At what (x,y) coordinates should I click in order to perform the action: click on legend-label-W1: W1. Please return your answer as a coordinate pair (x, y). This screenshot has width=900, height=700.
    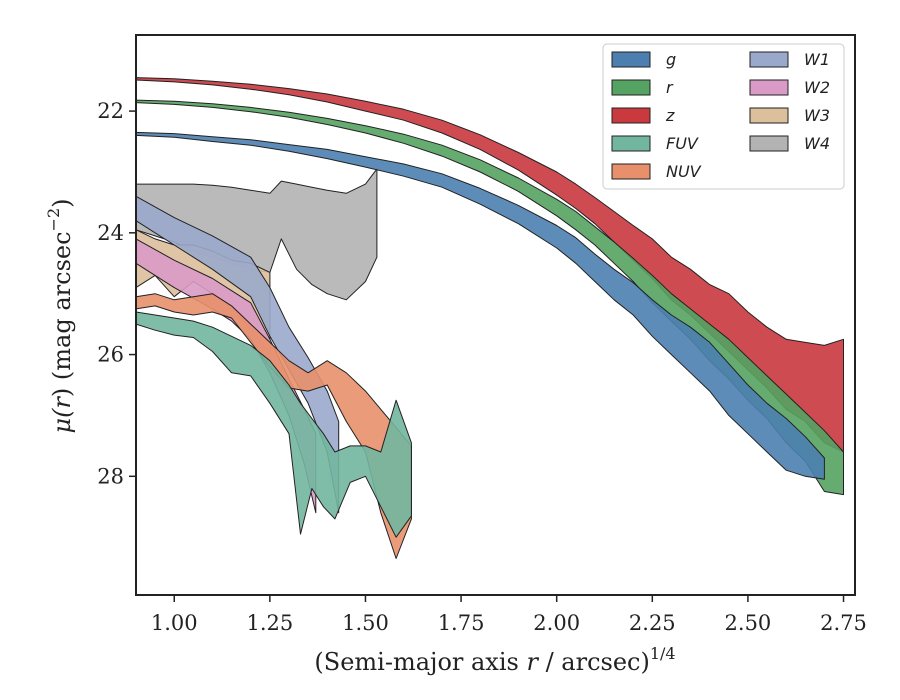
    Looking at the image, I should click on (817, 59).